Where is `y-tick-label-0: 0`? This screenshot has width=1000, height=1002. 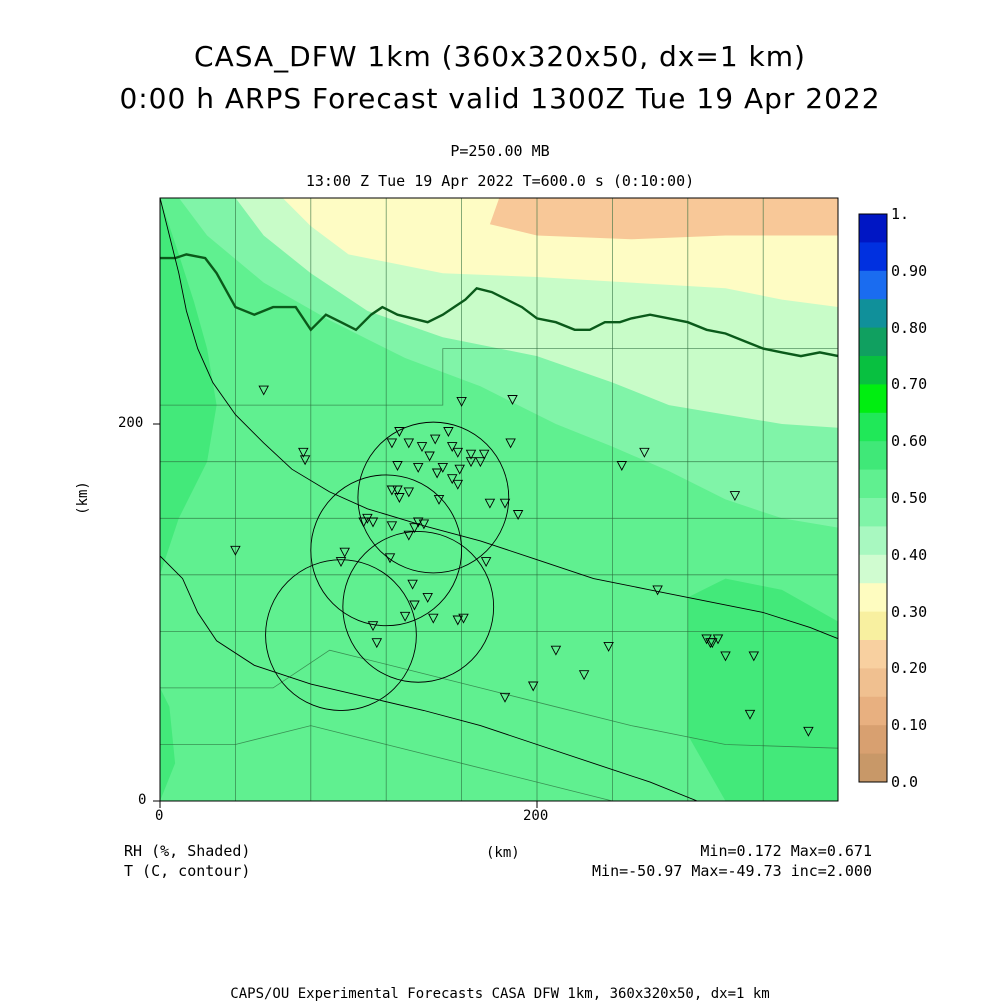
y-tick-label-0: 0 is located at coordinates (142, 800).